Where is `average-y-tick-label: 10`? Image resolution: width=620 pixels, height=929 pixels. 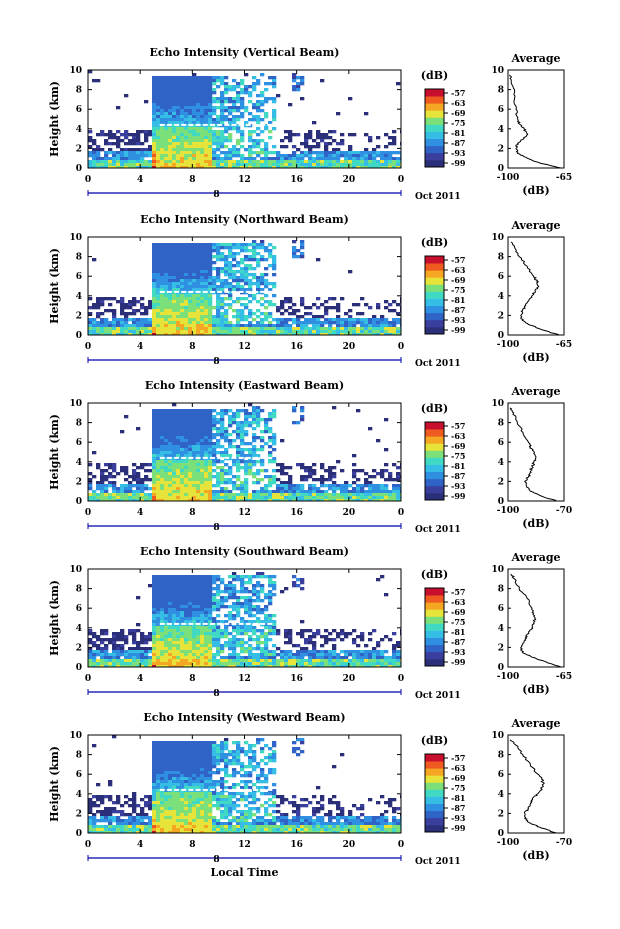
average-y-tick-label: 10 is located at coordinates (497, 404).